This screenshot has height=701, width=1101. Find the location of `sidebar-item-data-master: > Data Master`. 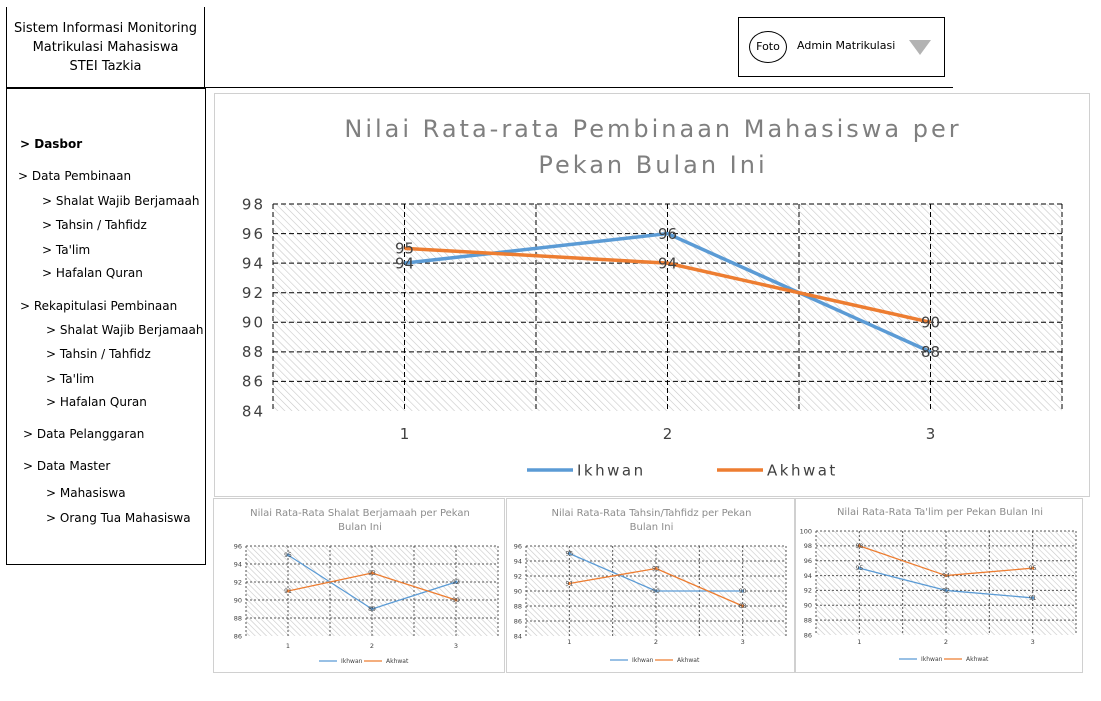

sidebar-item-data-master: > Data Master is located at coordinates (67, 466).